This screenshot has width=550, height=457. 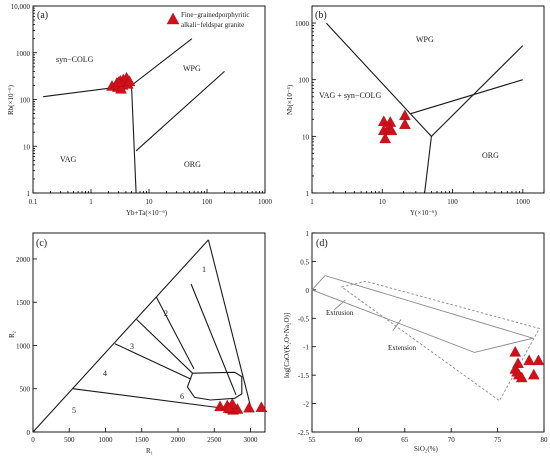 What do you see at coordinates (251, 440) in the screenshot?
I see `x-tick-label: 3000` at bounding box center [251, 440].